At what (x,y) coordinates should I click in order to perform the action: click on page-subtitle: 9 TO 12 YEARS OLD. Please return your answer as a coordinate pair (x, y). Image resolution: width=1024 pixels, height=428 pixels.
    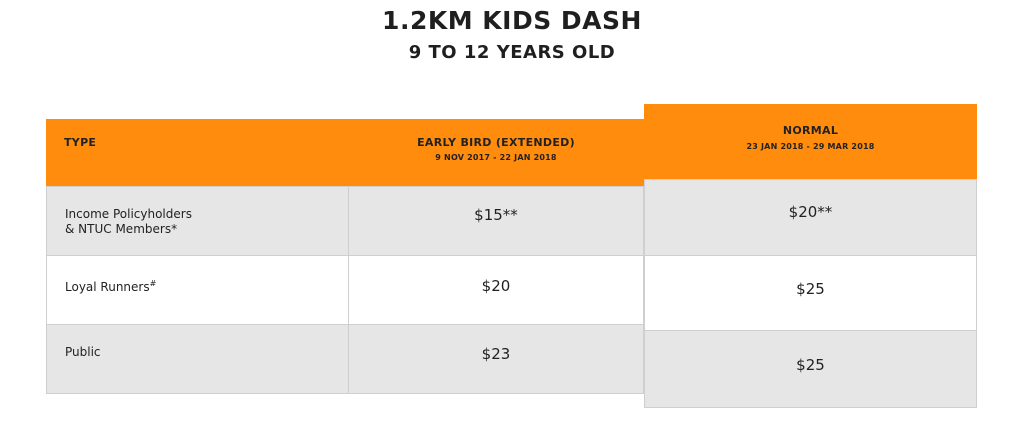
    Looking at the image, I should click on (512, 52).